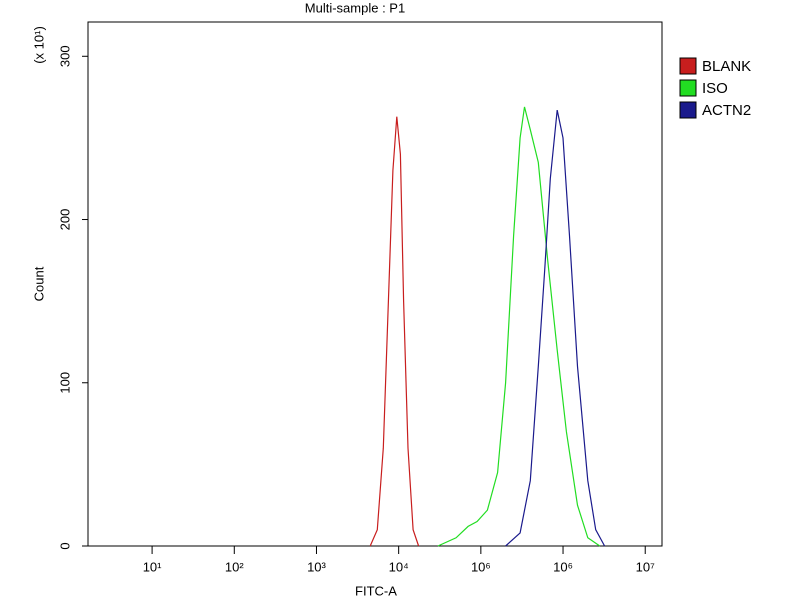 The width and height of the screenshot is (800, 600). What do you see at coordinates (399, 566) in the screenshot?
I see `x-tick-label: 10⁴` at bounding box center [399, 566].